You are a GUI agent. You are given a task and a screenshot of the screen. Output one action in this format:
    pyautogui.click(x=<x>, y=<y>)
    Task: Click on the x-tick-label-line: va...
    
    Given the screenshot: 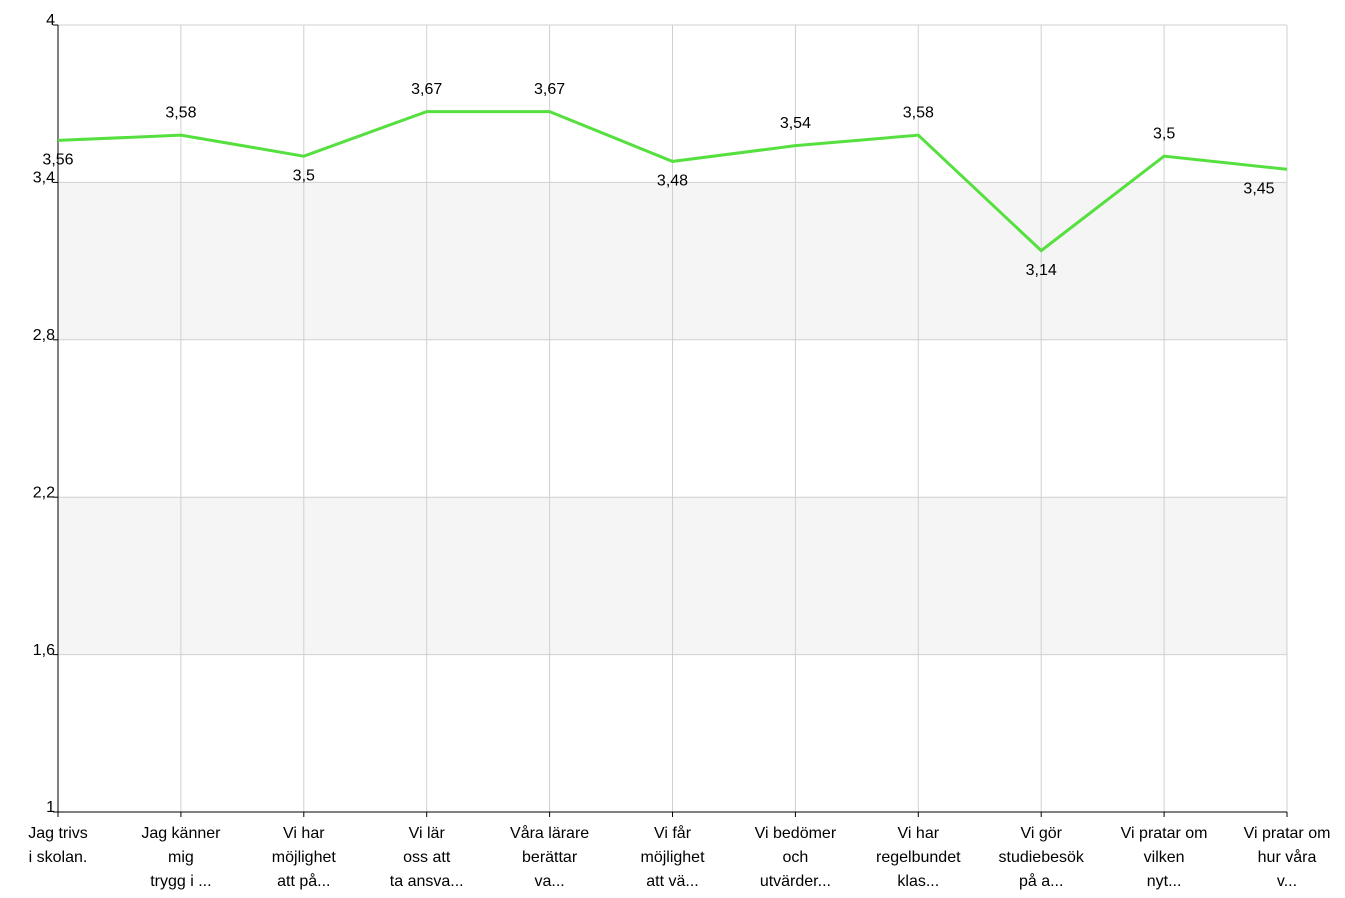 What is the action you would take?
    pyautogui.click(x=549, y=881)
    